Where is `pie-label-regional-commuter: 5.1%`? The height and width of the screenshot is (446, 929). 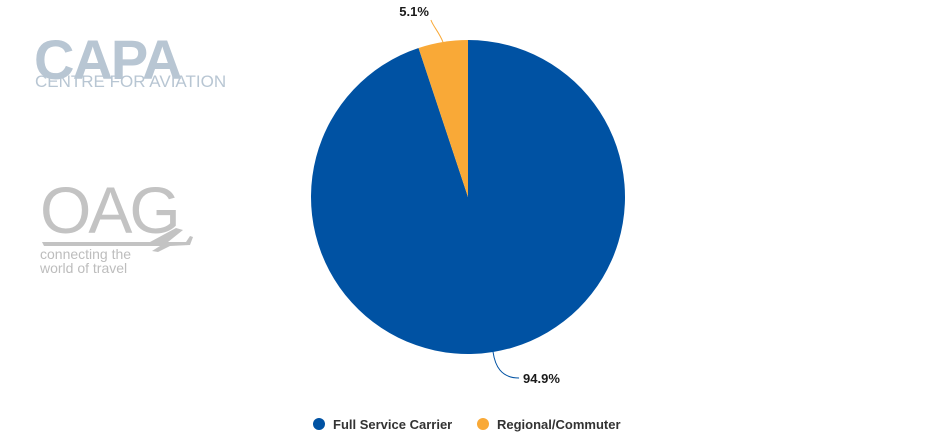
pie-label-regional-commuter: 5.1% is located at coordinates (414, 11).